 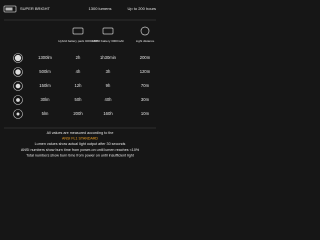 What do you see at coordinates (45, 71) in the screenshot?
I see `lumen-value: 500lm` at bounding box center [45, 71].